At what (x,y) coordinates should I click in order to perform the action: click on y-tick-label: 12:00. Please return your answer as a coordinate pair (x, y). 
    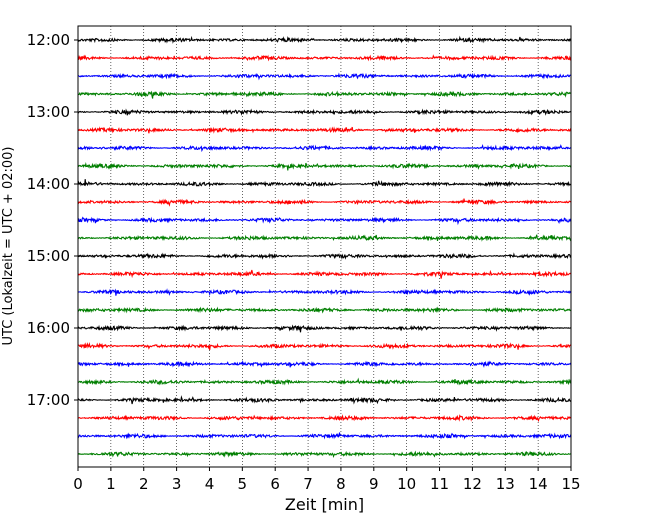
    Looking at the image, I should click on (48, 40).